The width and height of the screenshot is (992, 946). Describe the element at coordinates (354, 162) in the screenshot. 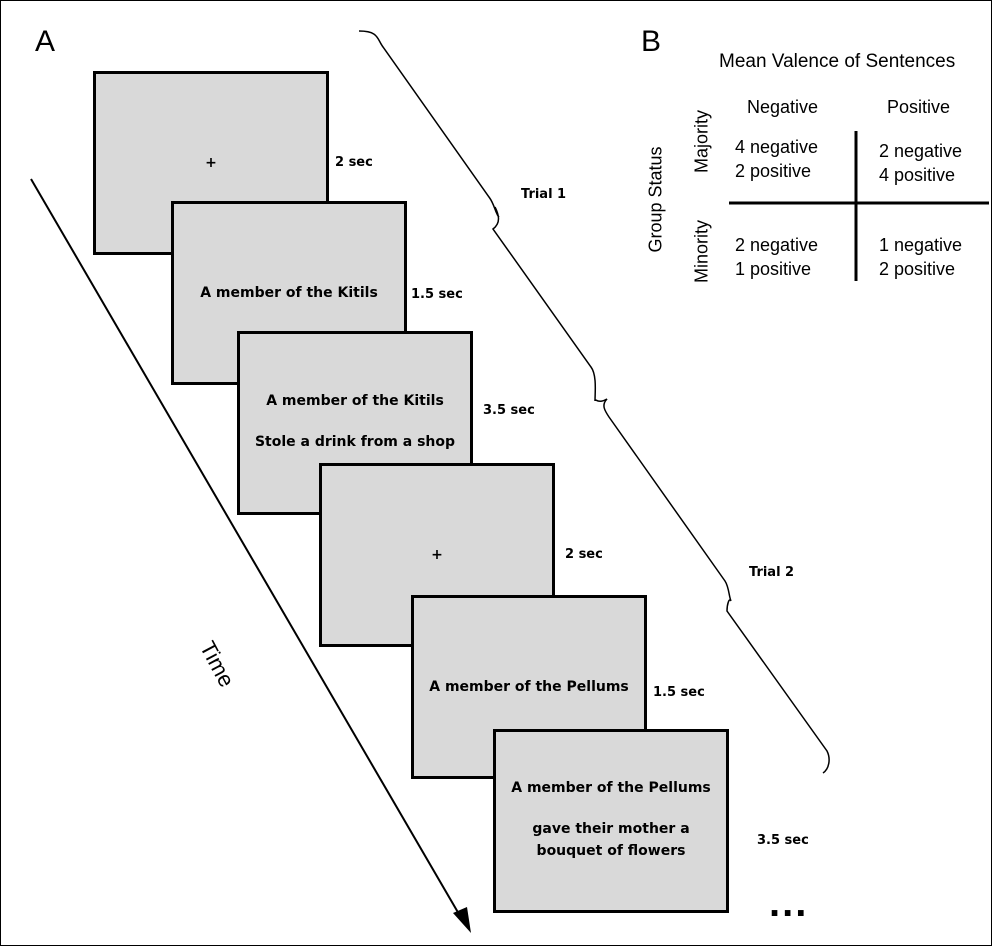

I see `duration-1: 2 sec` at that location.